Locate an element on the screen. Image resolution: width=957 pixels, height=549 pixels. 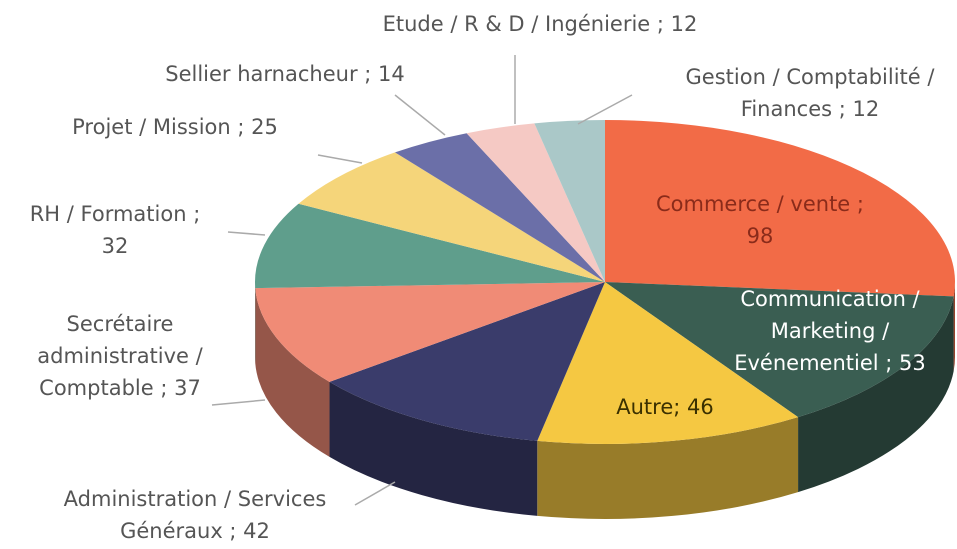
data-label: Evénementiel ; 53 is located at coordinates (830, 363).